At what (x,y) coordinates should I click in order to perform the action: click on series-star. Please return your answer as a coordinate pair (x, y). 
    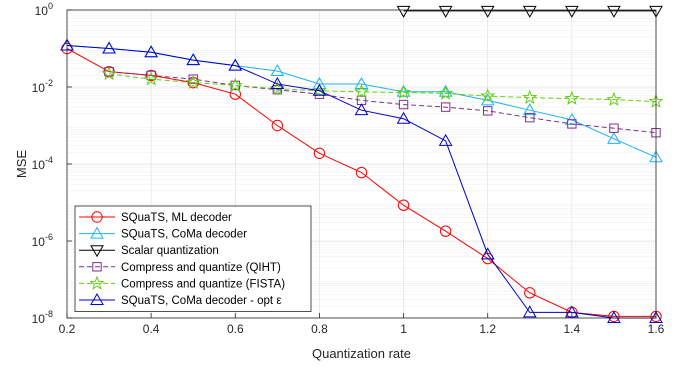
    Looking at the image, I should click on (382, 86).